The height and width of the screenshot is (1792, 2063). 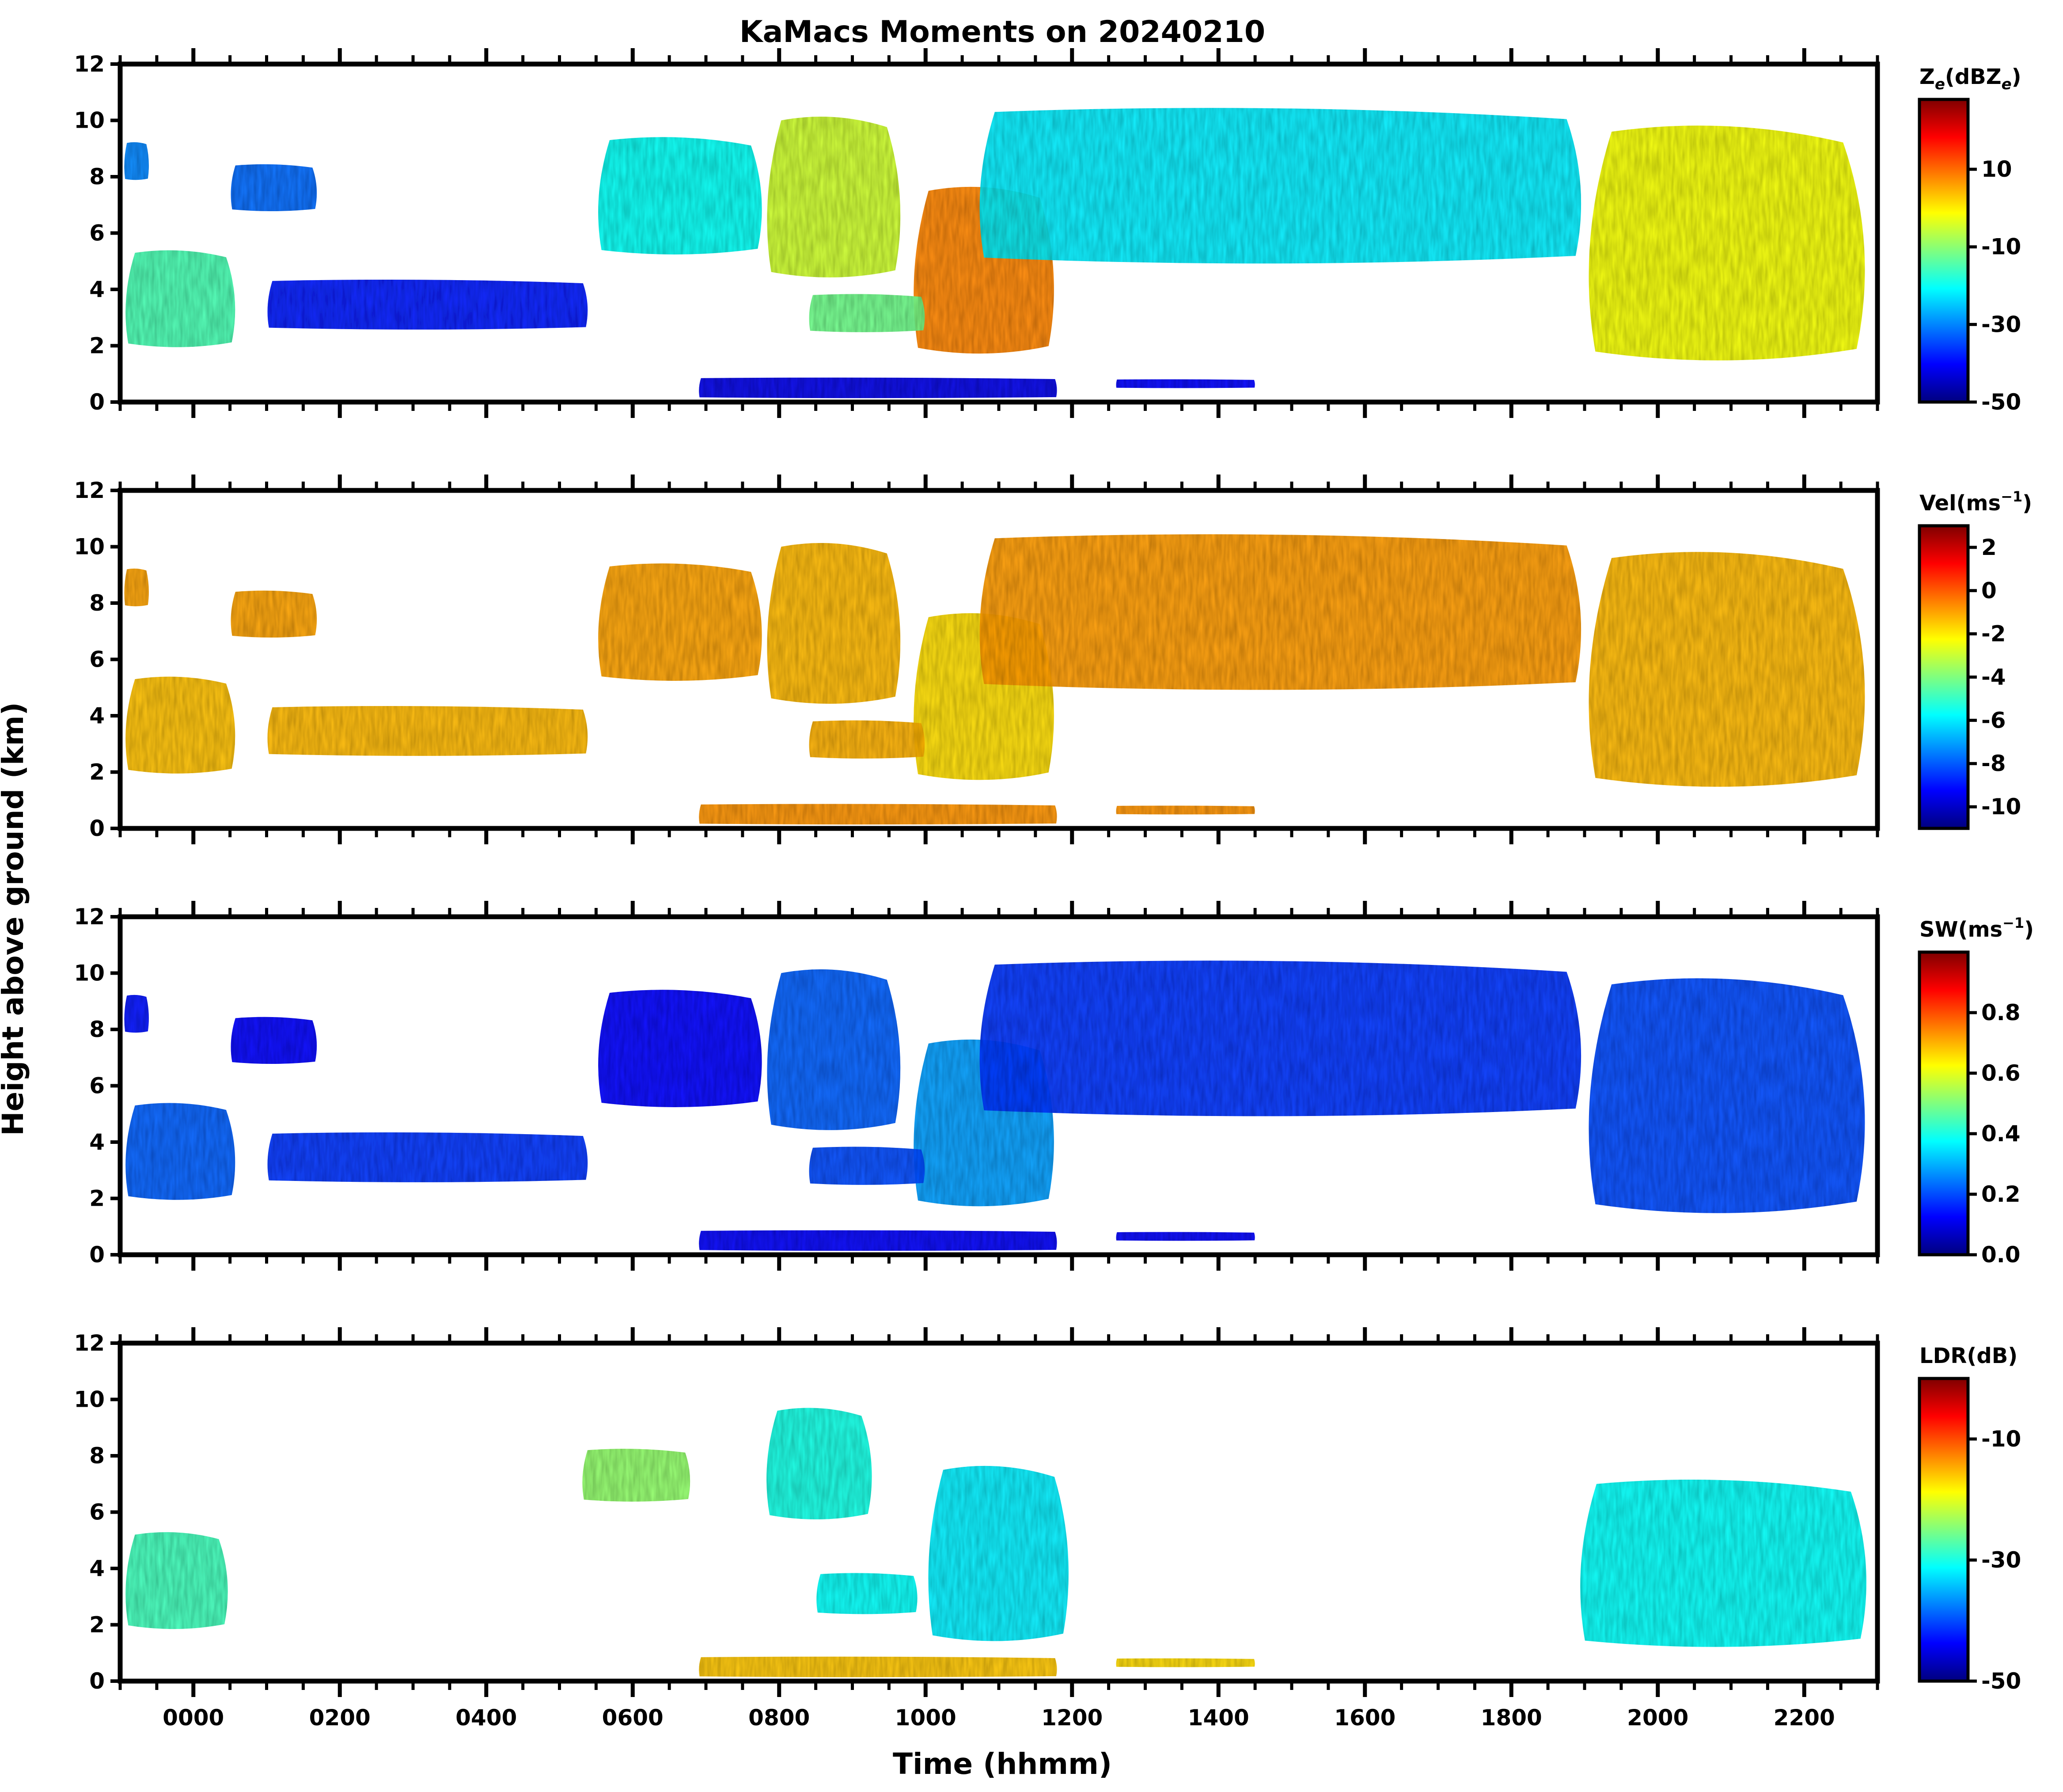 I want to click on echo-upper-patch-b, so click(x=819, y=1463).